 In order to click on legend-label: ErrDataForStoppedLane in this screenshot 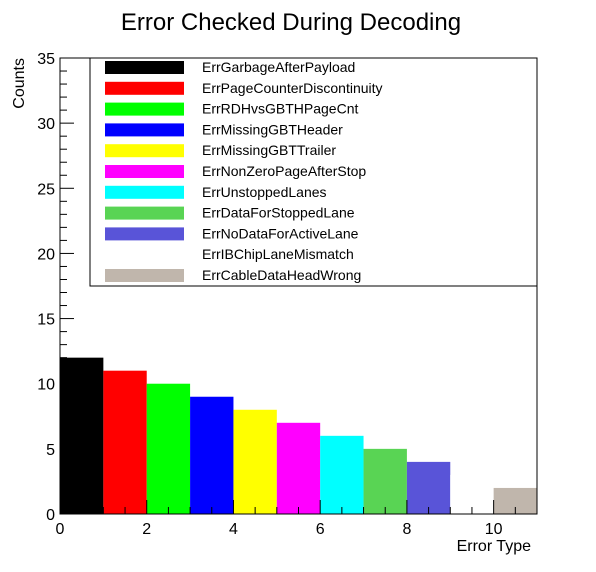, I will do `click(278, 213)`.